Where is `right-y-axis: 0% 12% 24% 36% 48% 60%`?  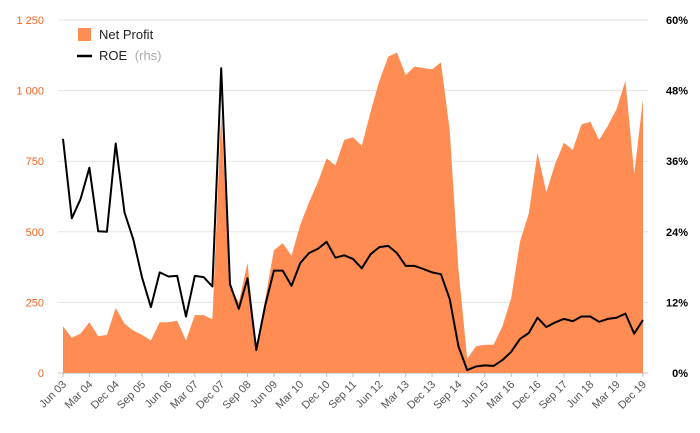
right-y-axis: 0% 12% 24% 36% 48% 60% is located at coordinates (677, 197).